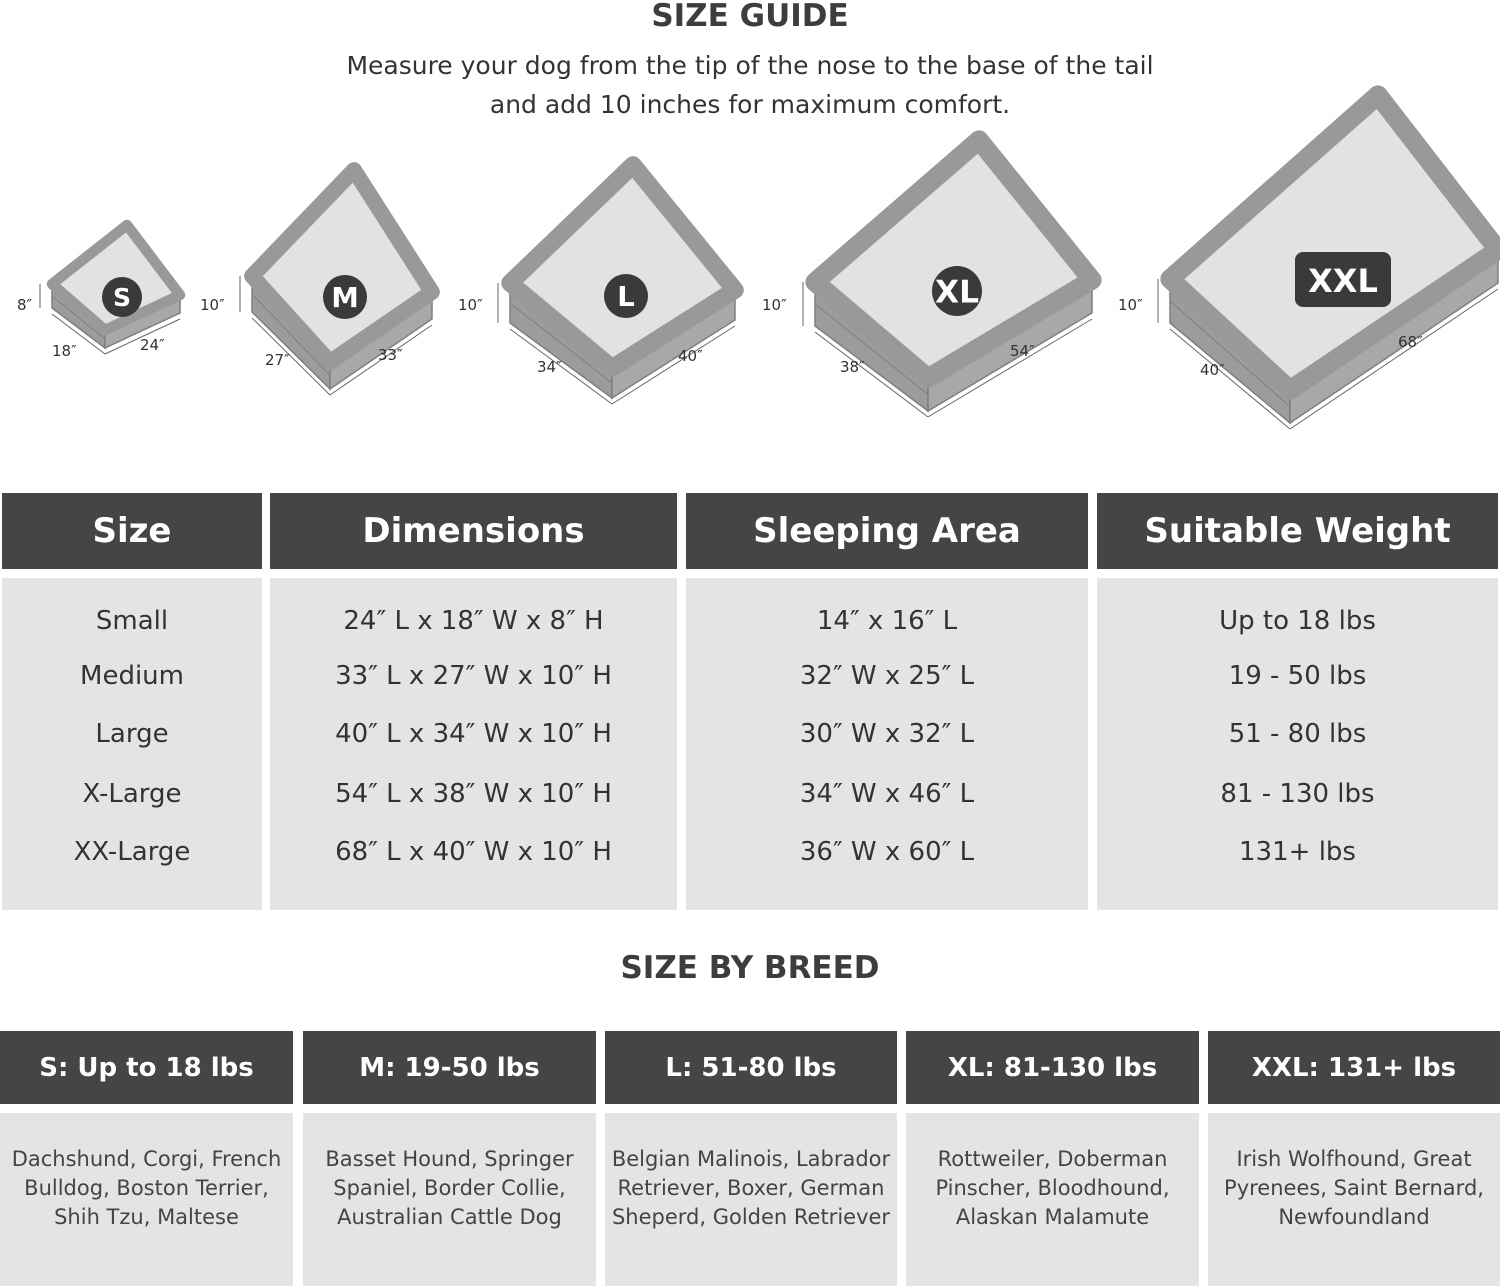 This screenshot has height=1286, width=1500. What do you see at coordinates (473, 852) in the screenshot?
I see `size-table-cell: 68″ L x 40″ W x 10″ H` at bounding box center [473, 852].